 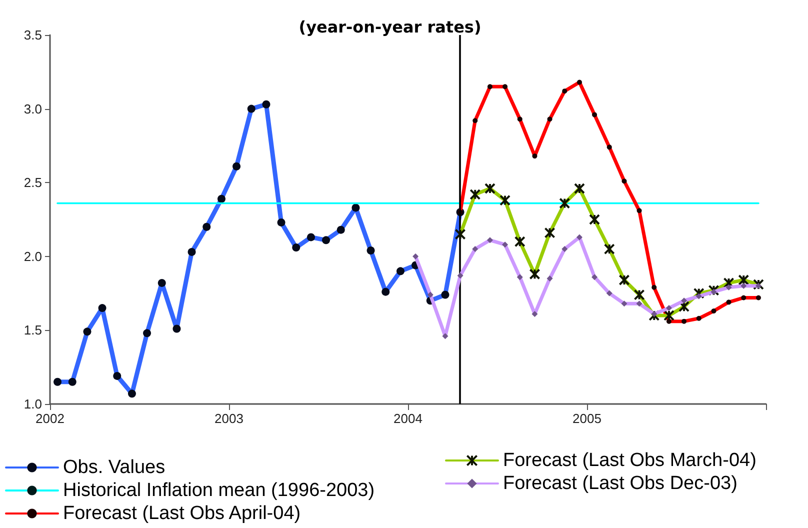 What do you see at coordinates (33, 35) in the screenshot?
I see `y-tick-label: 3.5` at bounding box center [33, 35].